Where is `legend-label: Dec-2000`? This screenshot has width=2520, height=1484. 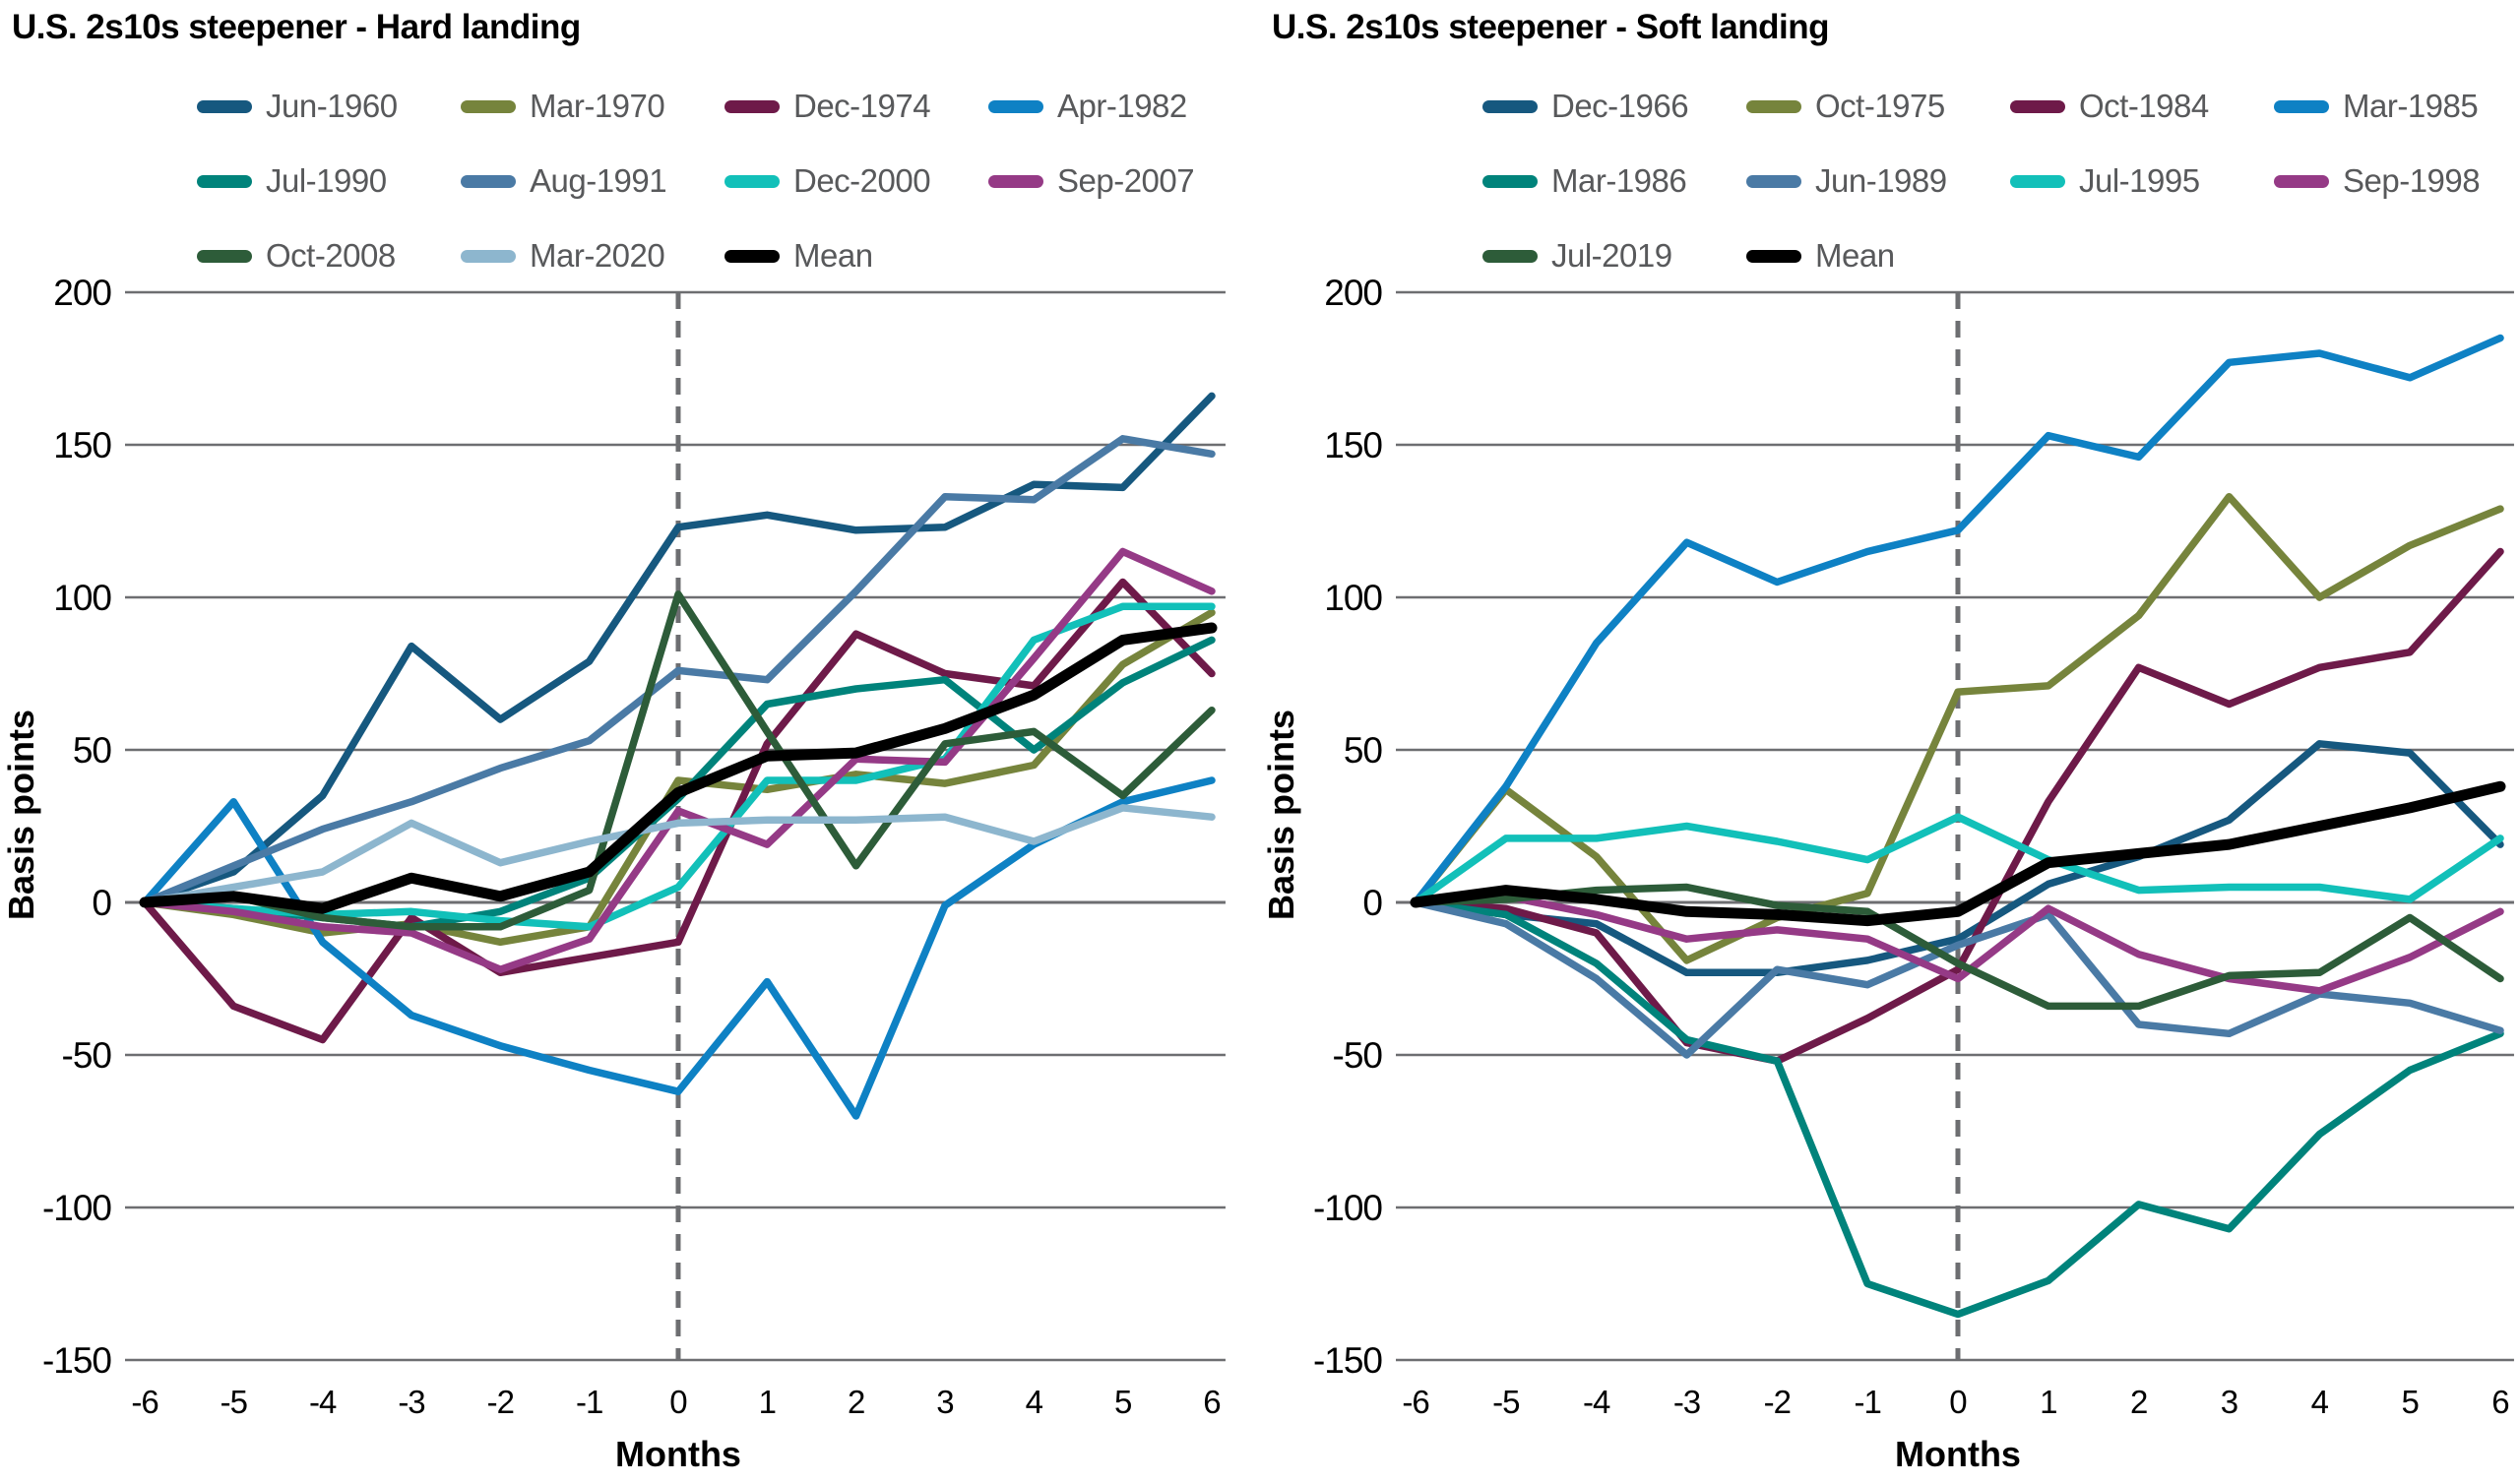
legend-label: Dec-2000 is located at coordinates (862, 181).